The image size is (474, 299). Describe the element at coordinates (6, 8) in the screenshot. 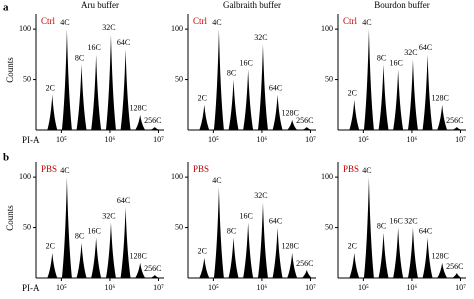

I see `panel-label: a` at that location.